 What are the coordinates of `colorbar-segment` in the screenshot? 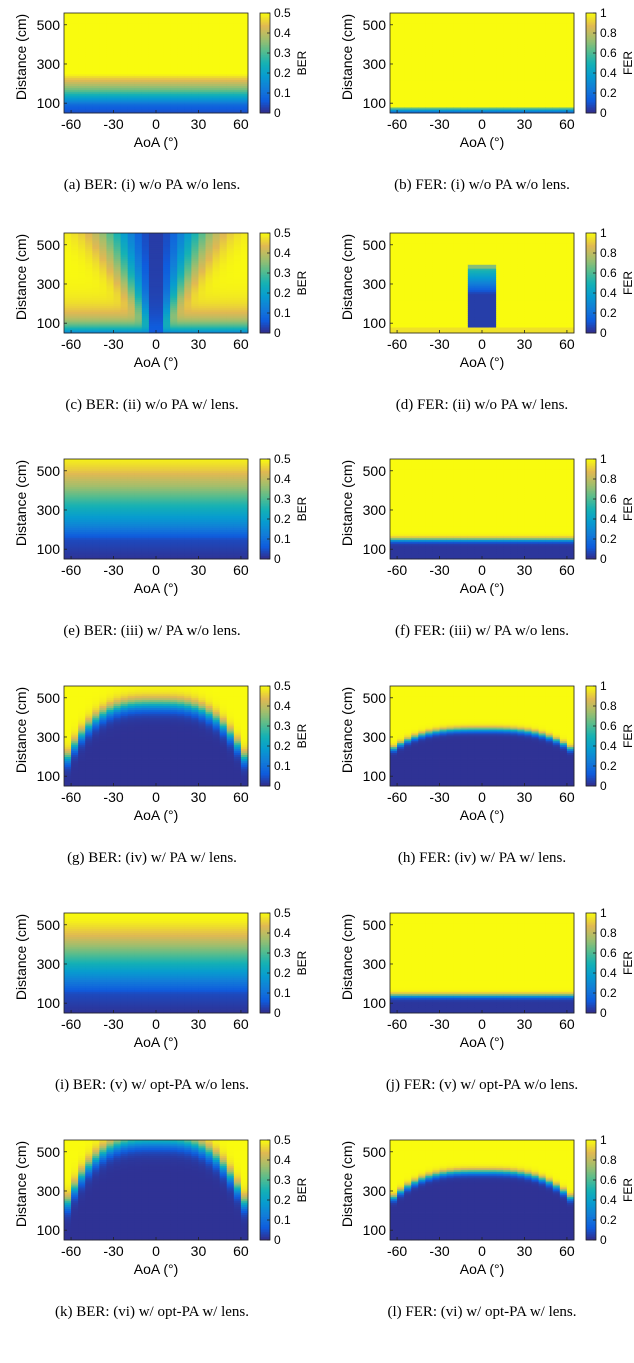 It's located at (265, 100).